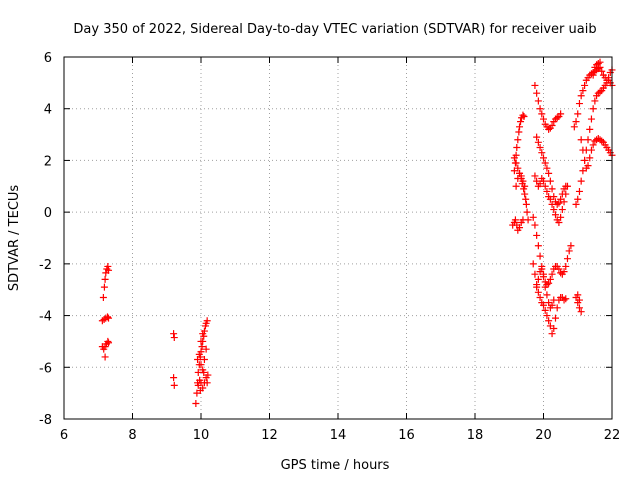  I want to click on series-arc-10c, so click(202, 352).